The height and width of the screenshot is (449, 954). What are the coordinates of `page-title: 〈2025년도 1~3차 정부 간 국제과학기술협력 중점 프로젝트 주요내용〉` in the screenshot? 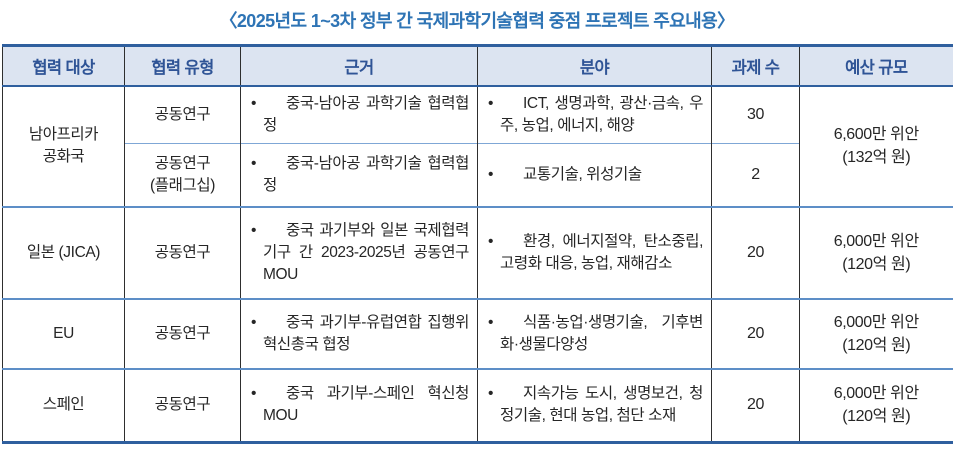 It's located at (477, 21).